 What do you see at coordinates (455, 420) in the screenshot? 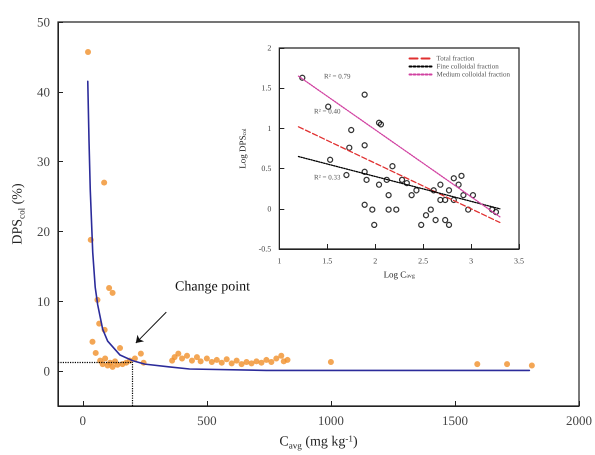
I see `x-tick-label: 1500` at bounding box center [455, 420].